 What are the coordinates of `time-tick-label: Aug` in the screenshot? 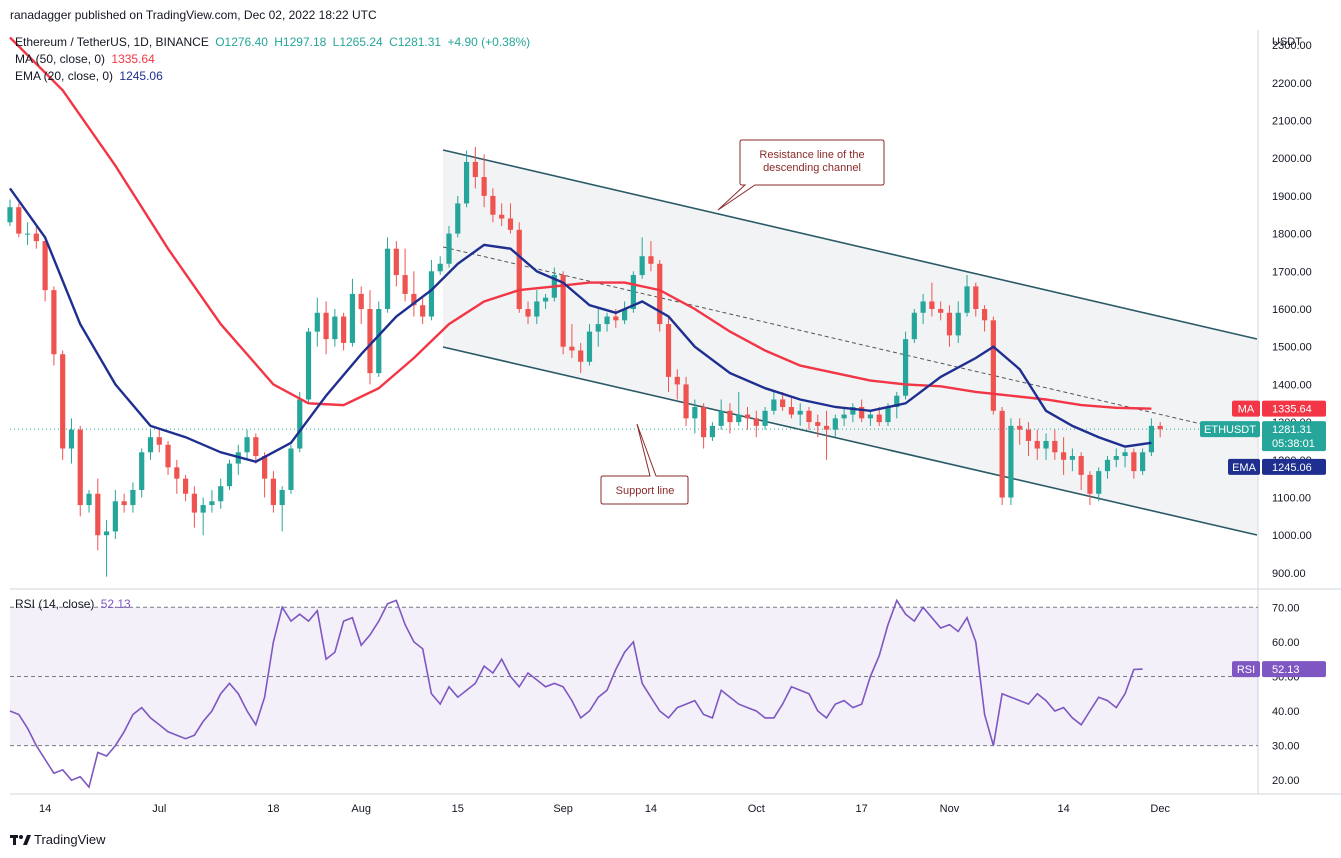 It's located at (361, 809).